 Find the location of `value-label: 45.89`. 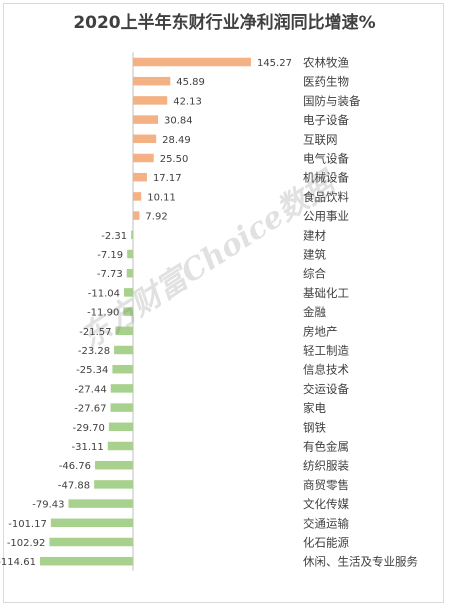

value-label: 45.89 is located at coordinates (190, 82).